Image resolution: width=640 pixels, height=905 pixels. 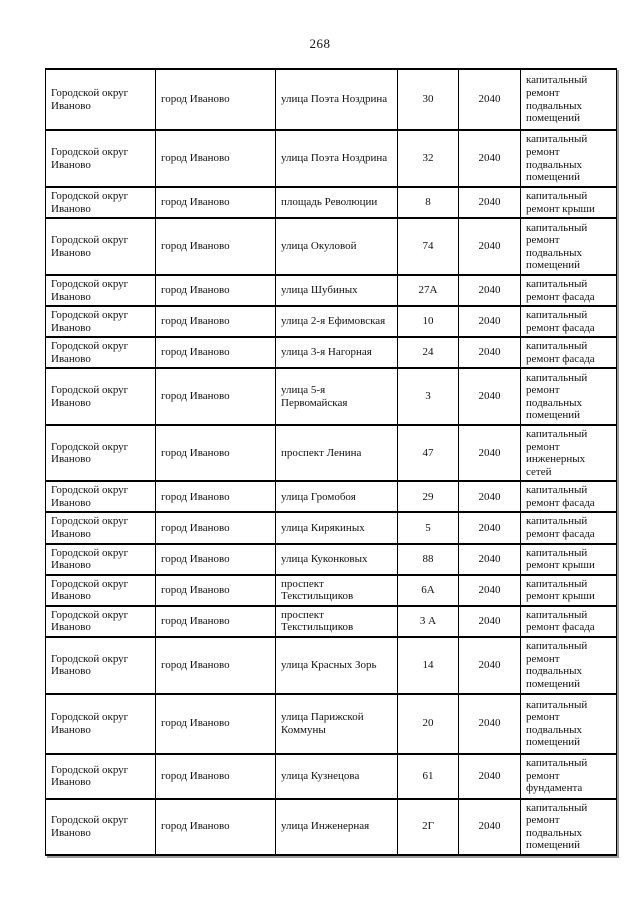 What do you see at coordinates (428, 291) in the screenshot?
I see `house-number-cell: 27А` at bounding box center [428, 291].